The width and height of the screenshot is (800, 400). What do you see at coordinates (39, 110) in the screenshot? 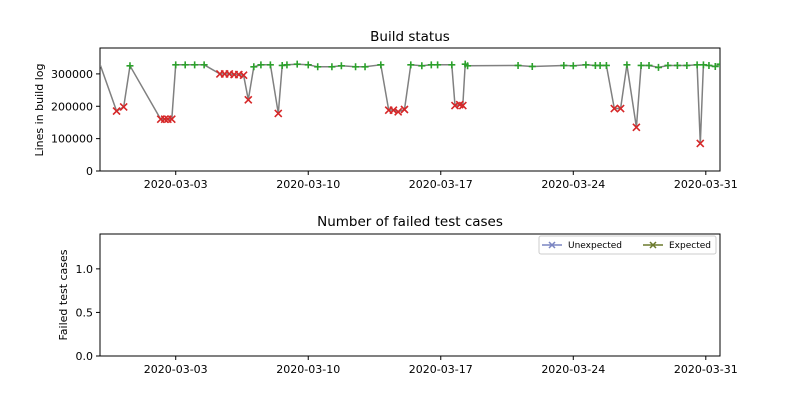
I see `build-status-ylabel: Lines in build log` at bounding box center [39, 110].